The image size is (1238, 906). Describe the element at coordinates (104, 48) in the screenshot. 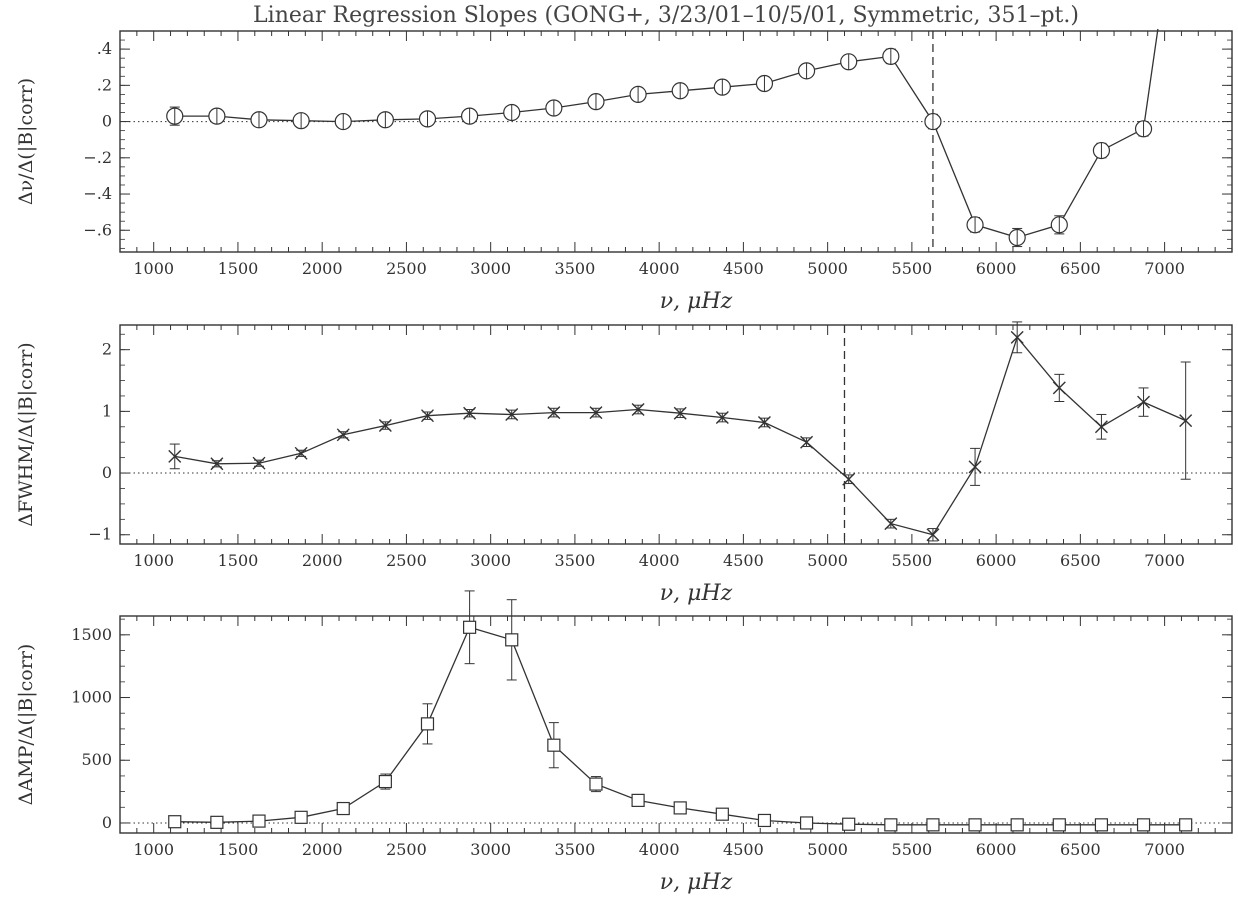

I see `y-tick-label: .4` at that location.